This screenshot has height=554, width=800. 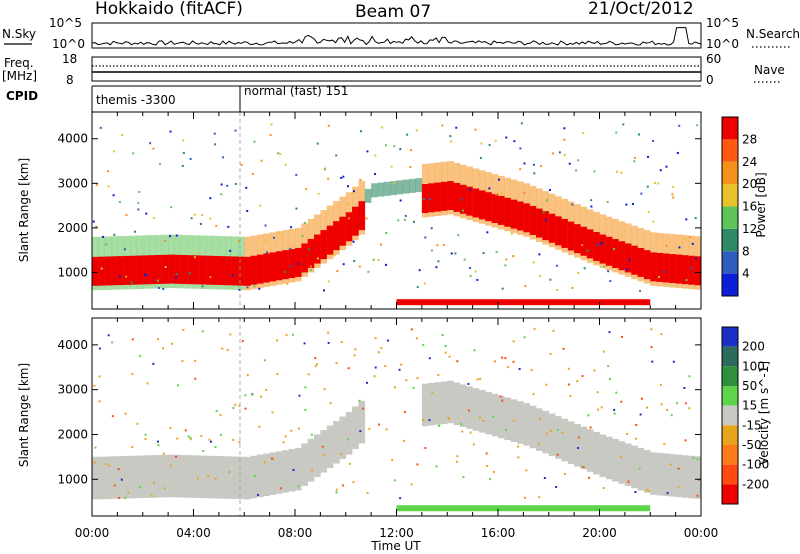 I want to click on x-tick-label: 00:00, so click(x=92, y=533).